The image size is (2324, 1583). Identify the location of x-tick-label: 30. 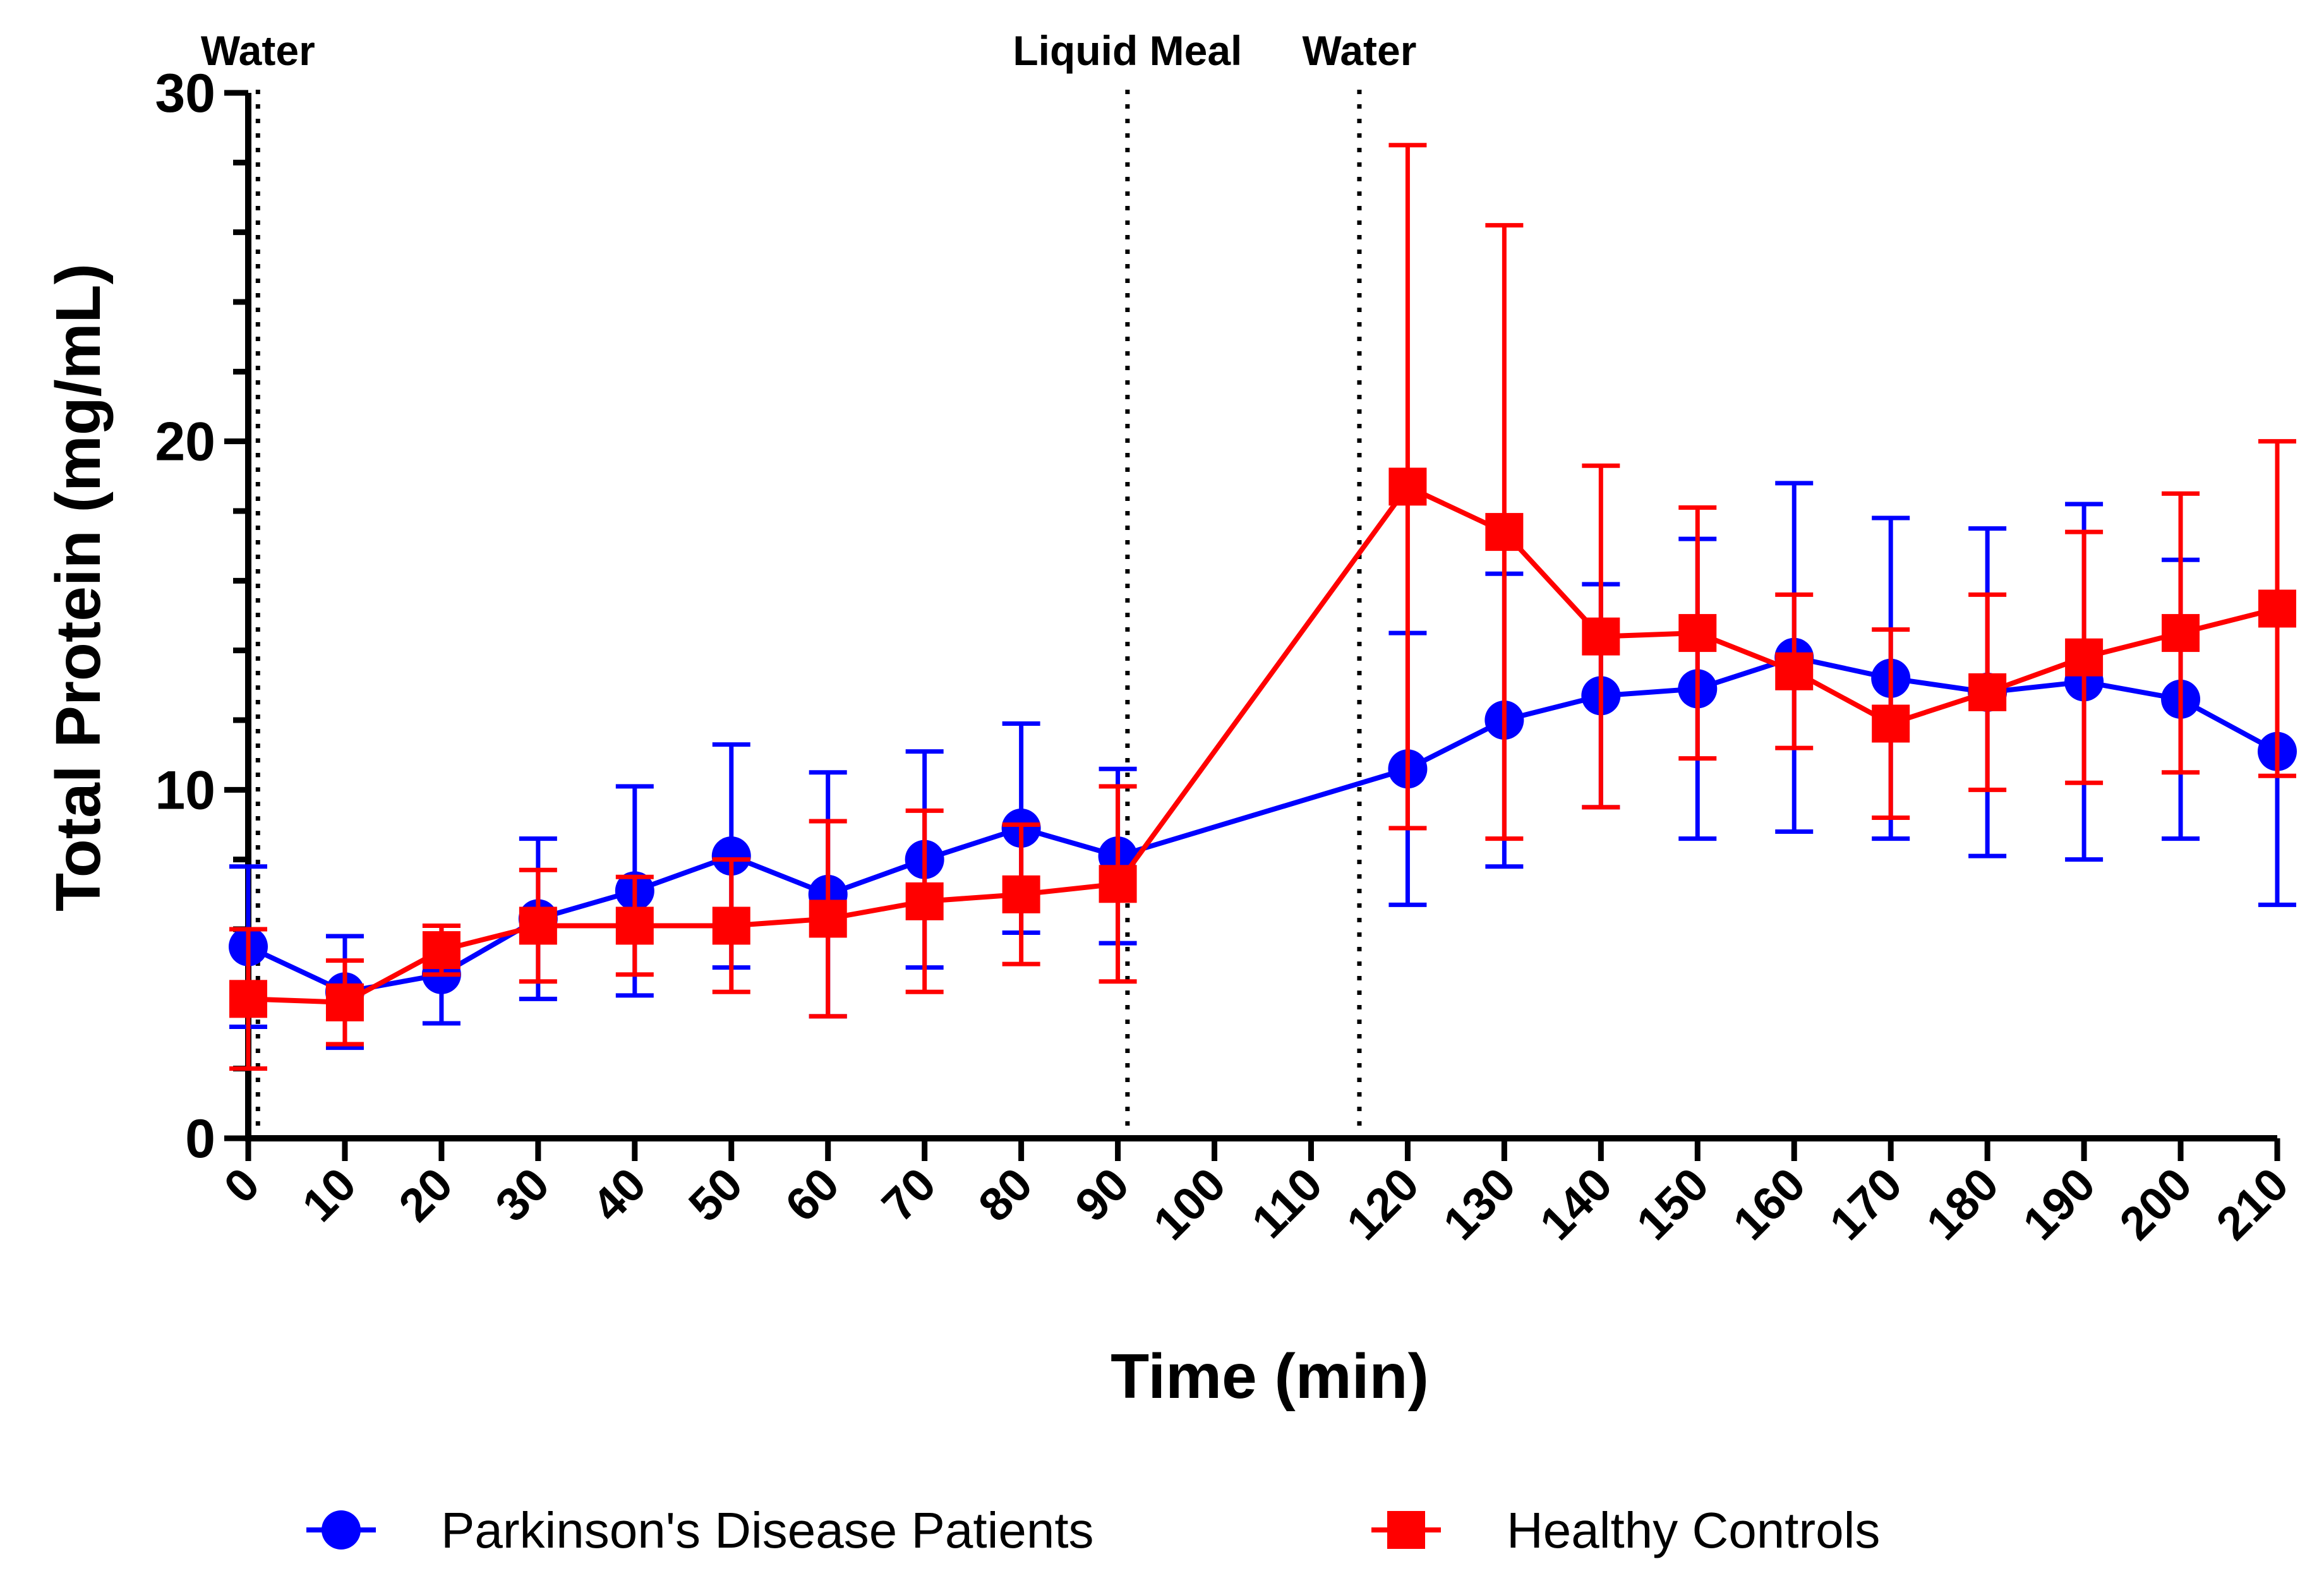
(522, 1195).